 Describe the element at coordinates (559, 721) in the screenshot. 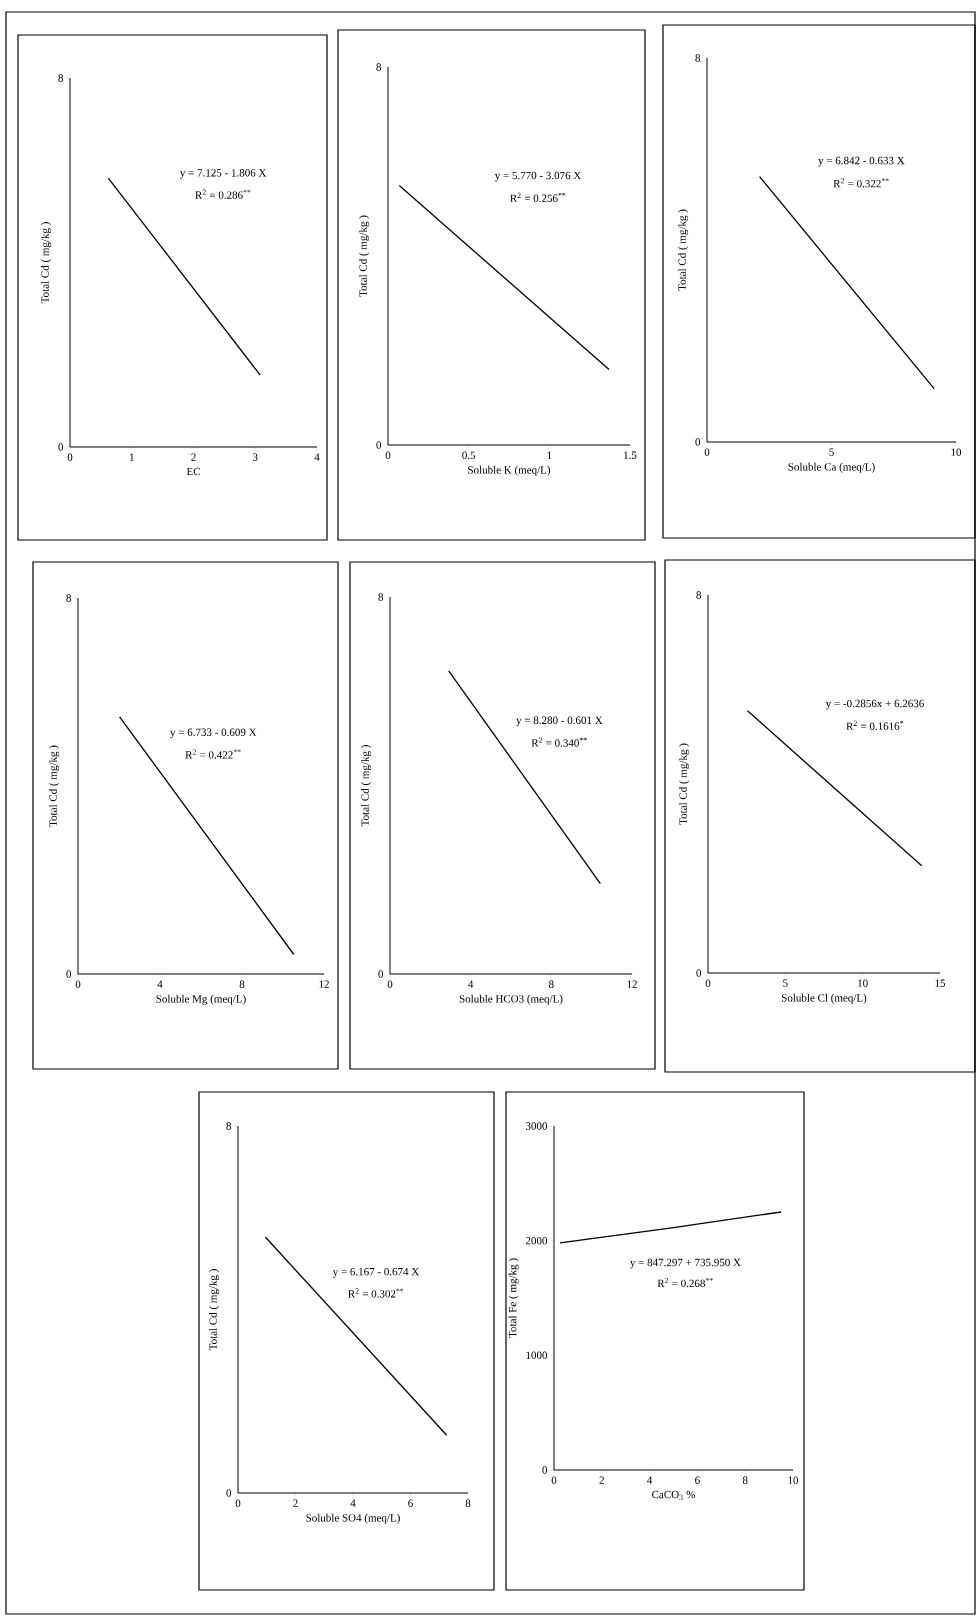

I see `annotation: y = 8.280 - 0.601 X` at that location.